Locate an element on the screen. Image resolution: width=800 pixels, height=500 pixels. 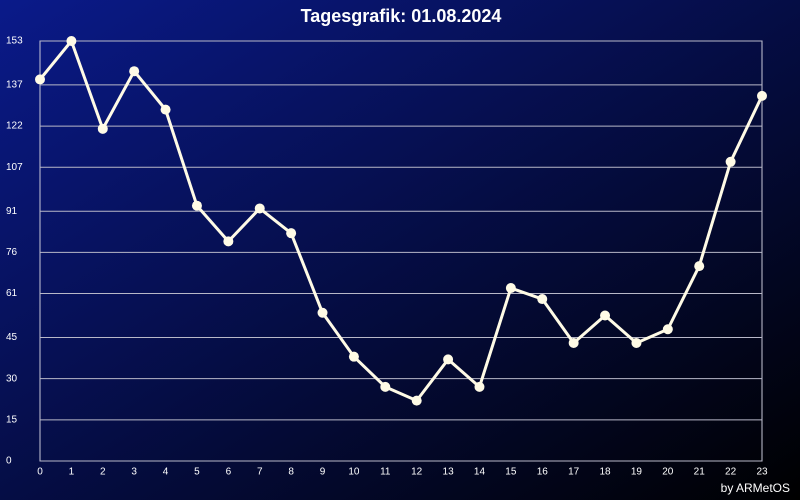
y-tick-label: 61 is located at coordinates (12, 293).